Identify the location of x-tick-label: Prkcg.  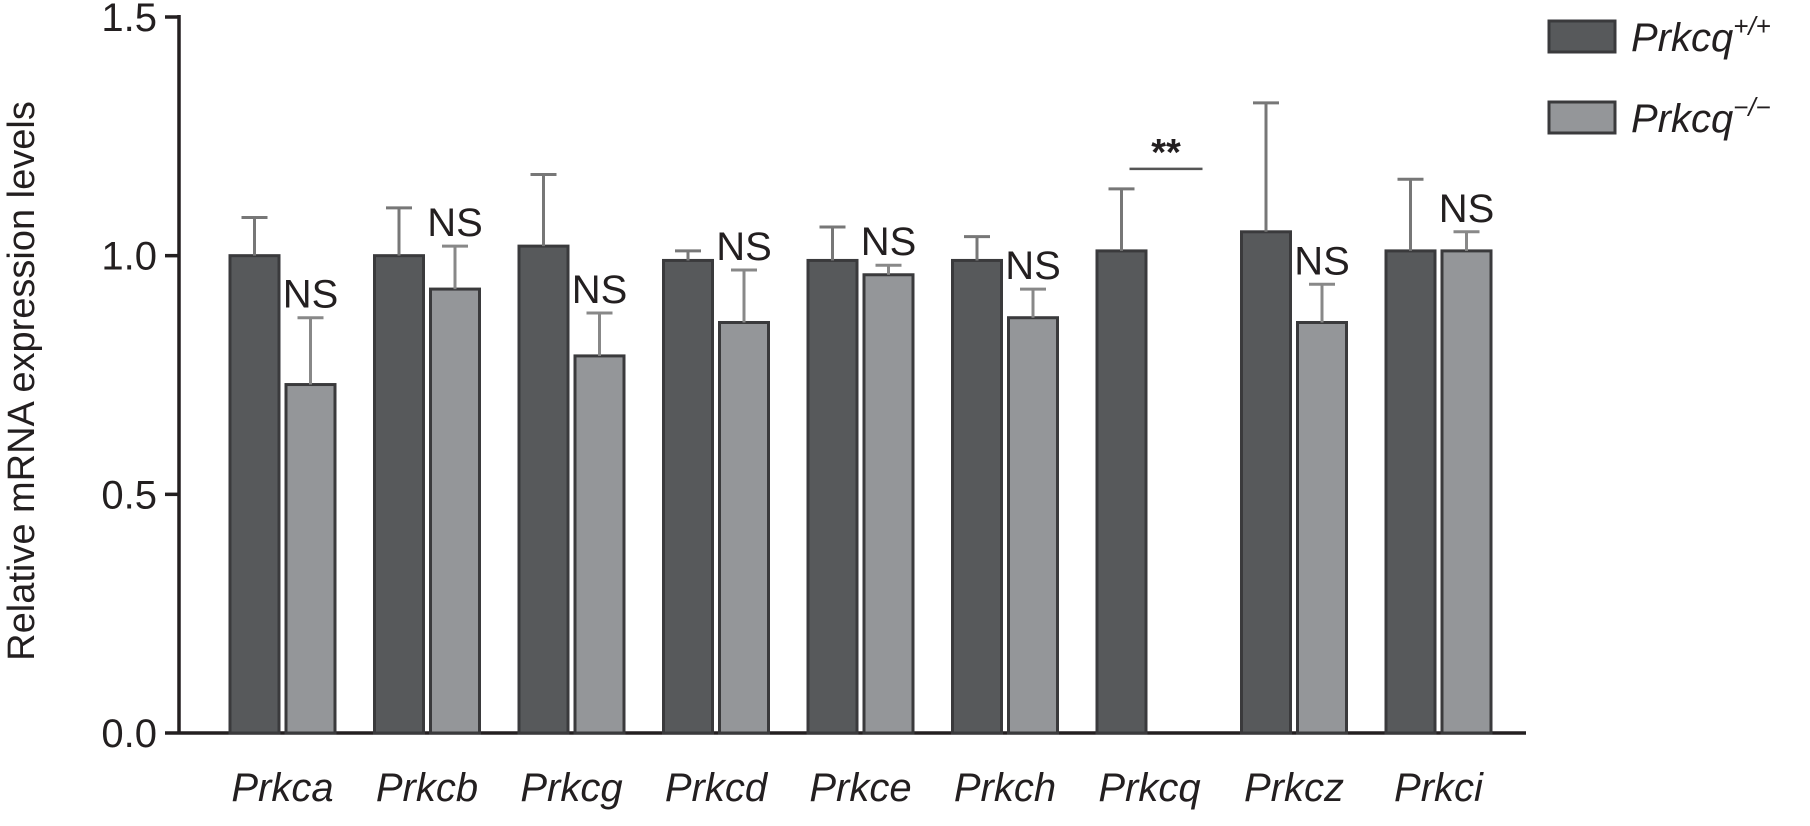
(571, 788).